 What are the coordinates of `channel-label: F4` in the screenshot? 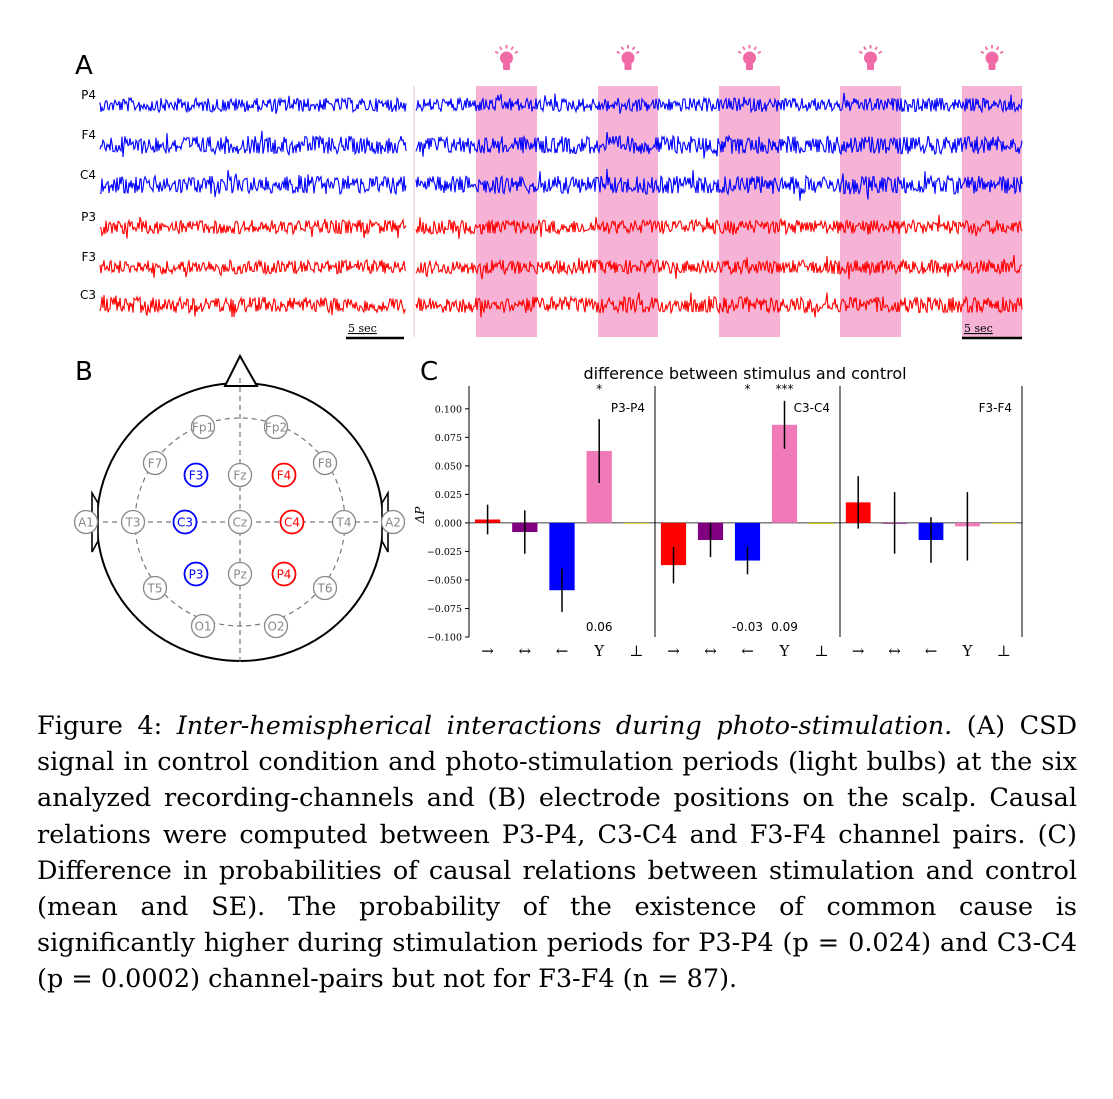 It's located at (88, 135).